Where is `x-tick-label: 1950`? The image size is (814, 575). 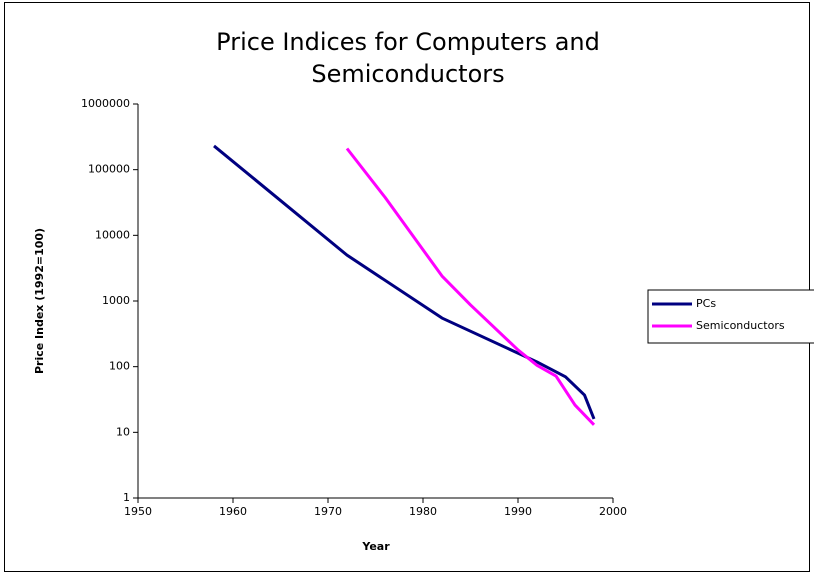 x-tick-label: 1950 is located at coordinates (138, 511).